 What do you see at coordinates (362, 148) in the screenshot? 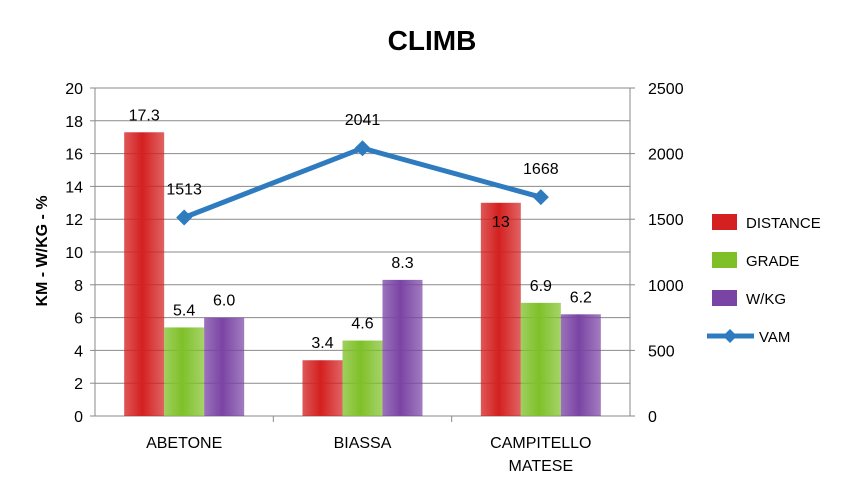
I see `point-vam-biassa` at bounding box center [362, 148].